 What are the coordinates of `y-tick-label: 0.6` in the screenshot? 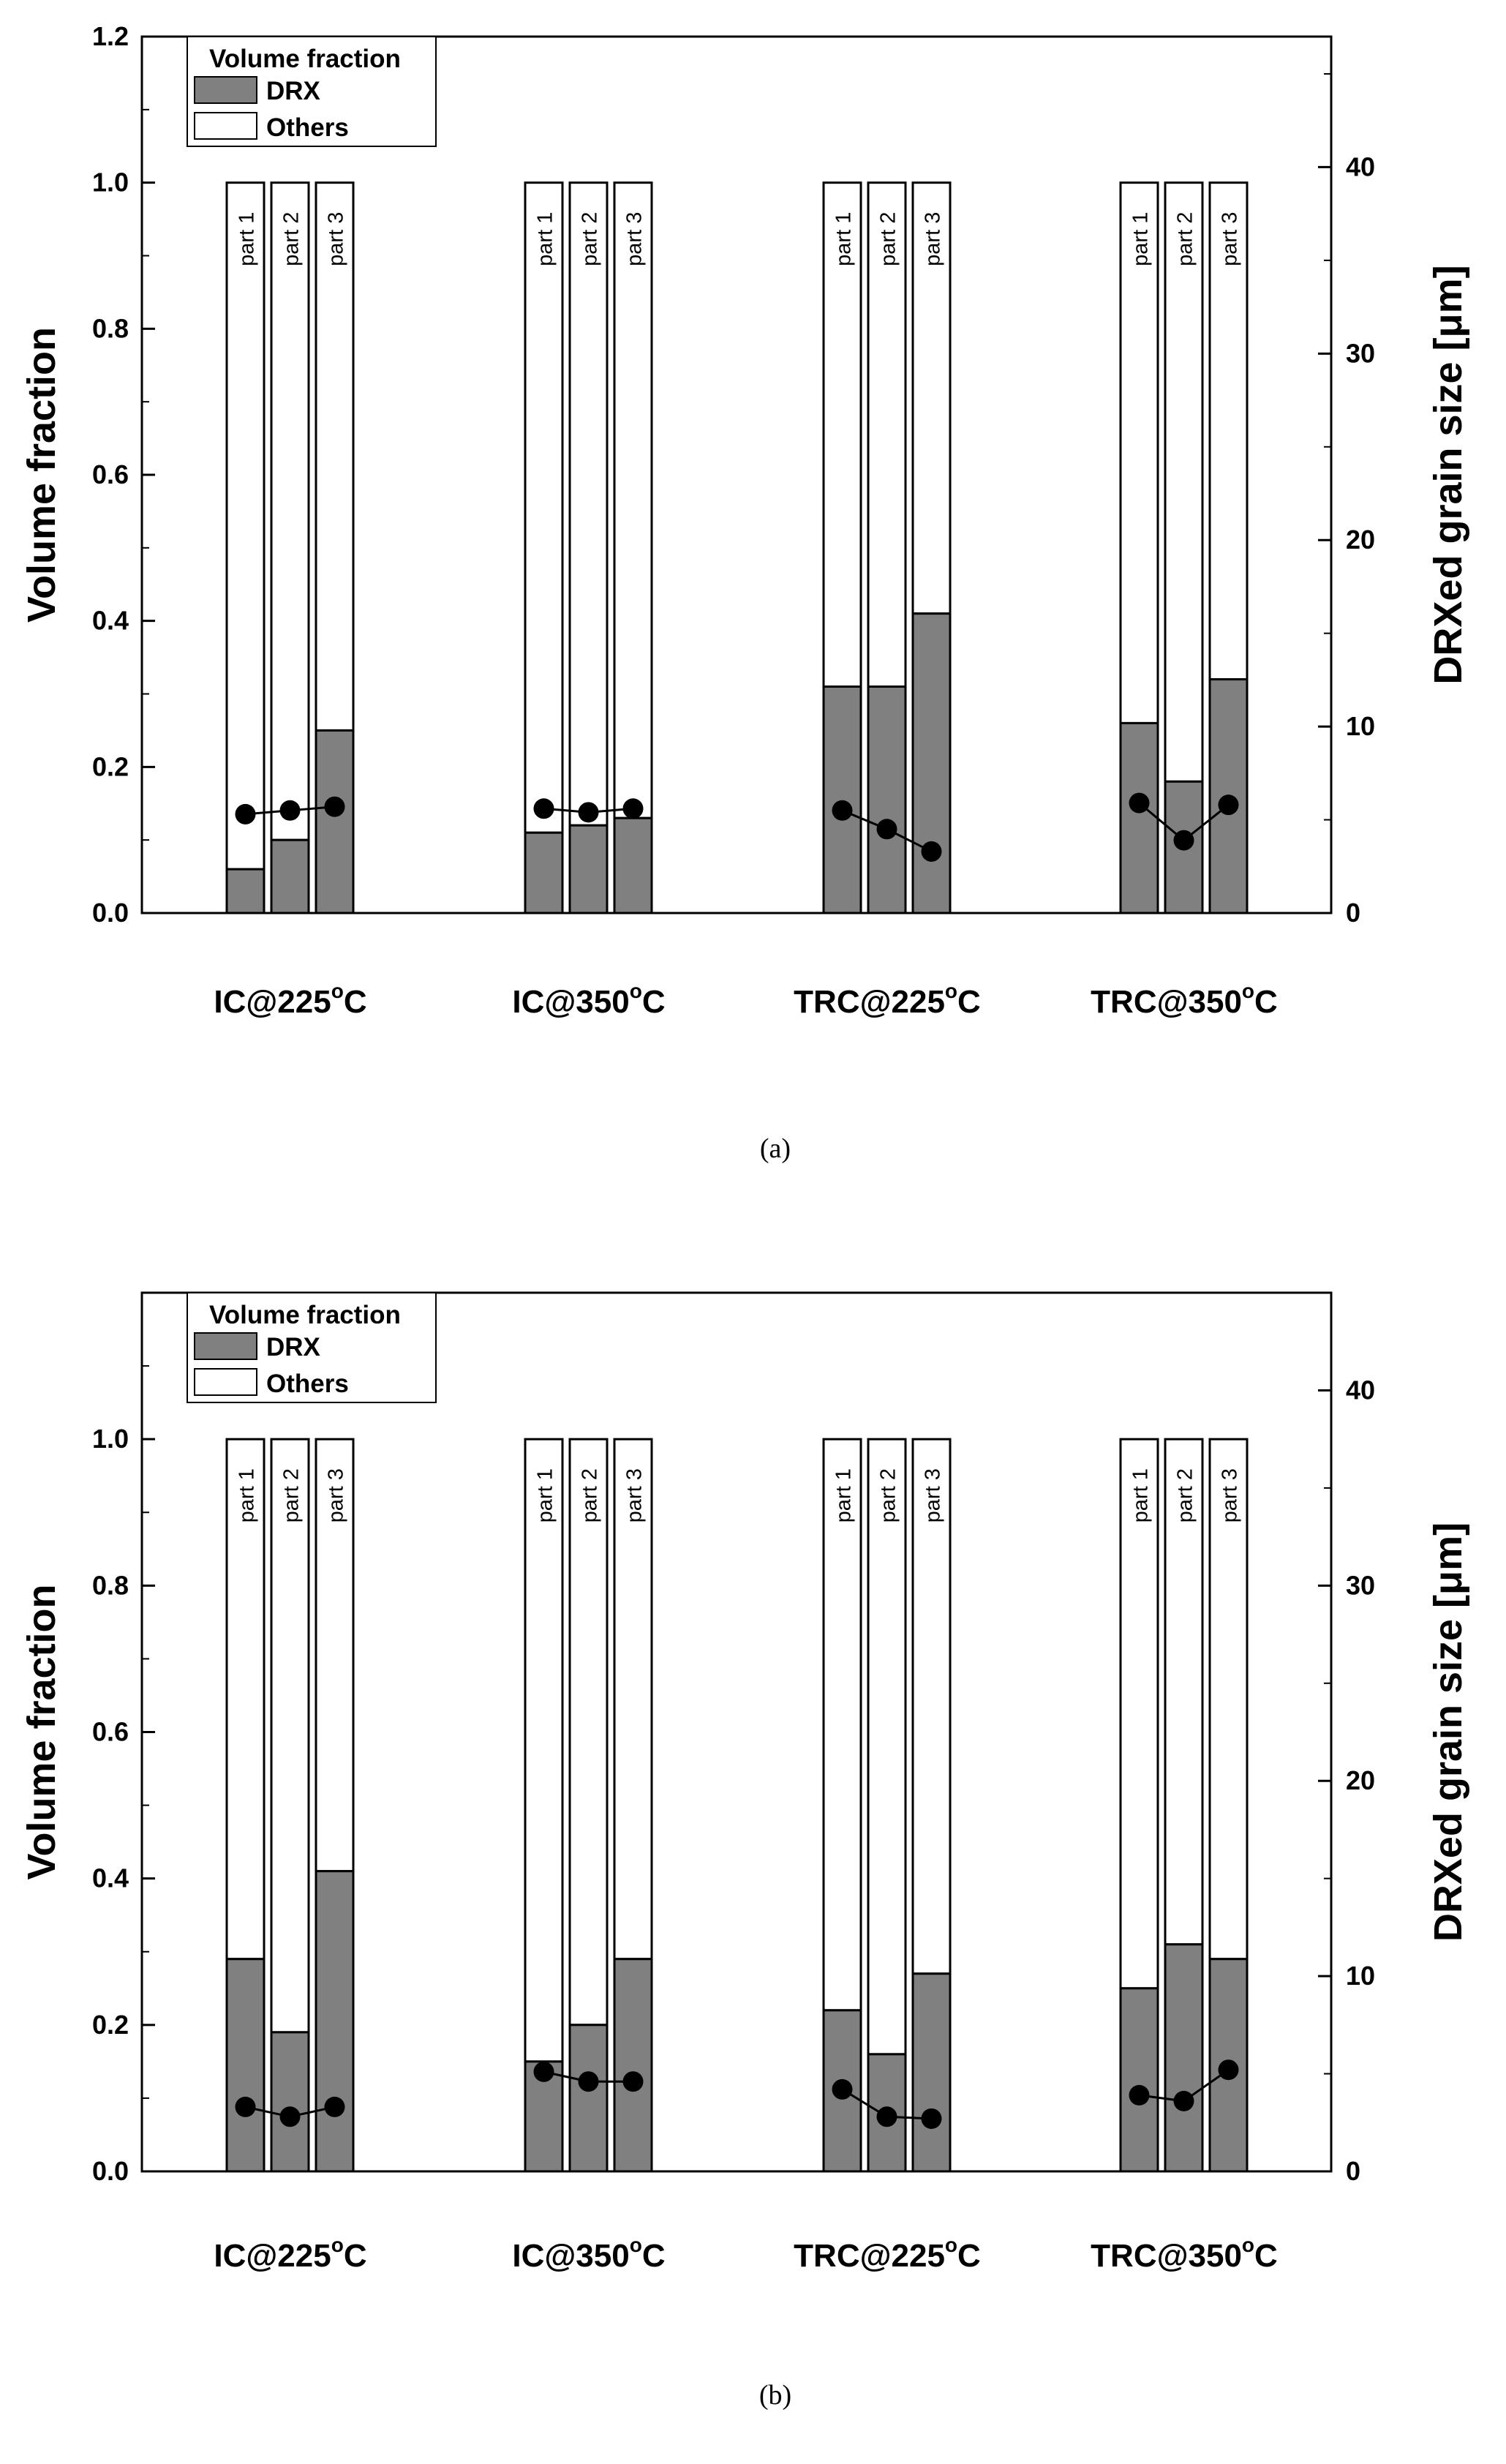 It's located at (110, 474).